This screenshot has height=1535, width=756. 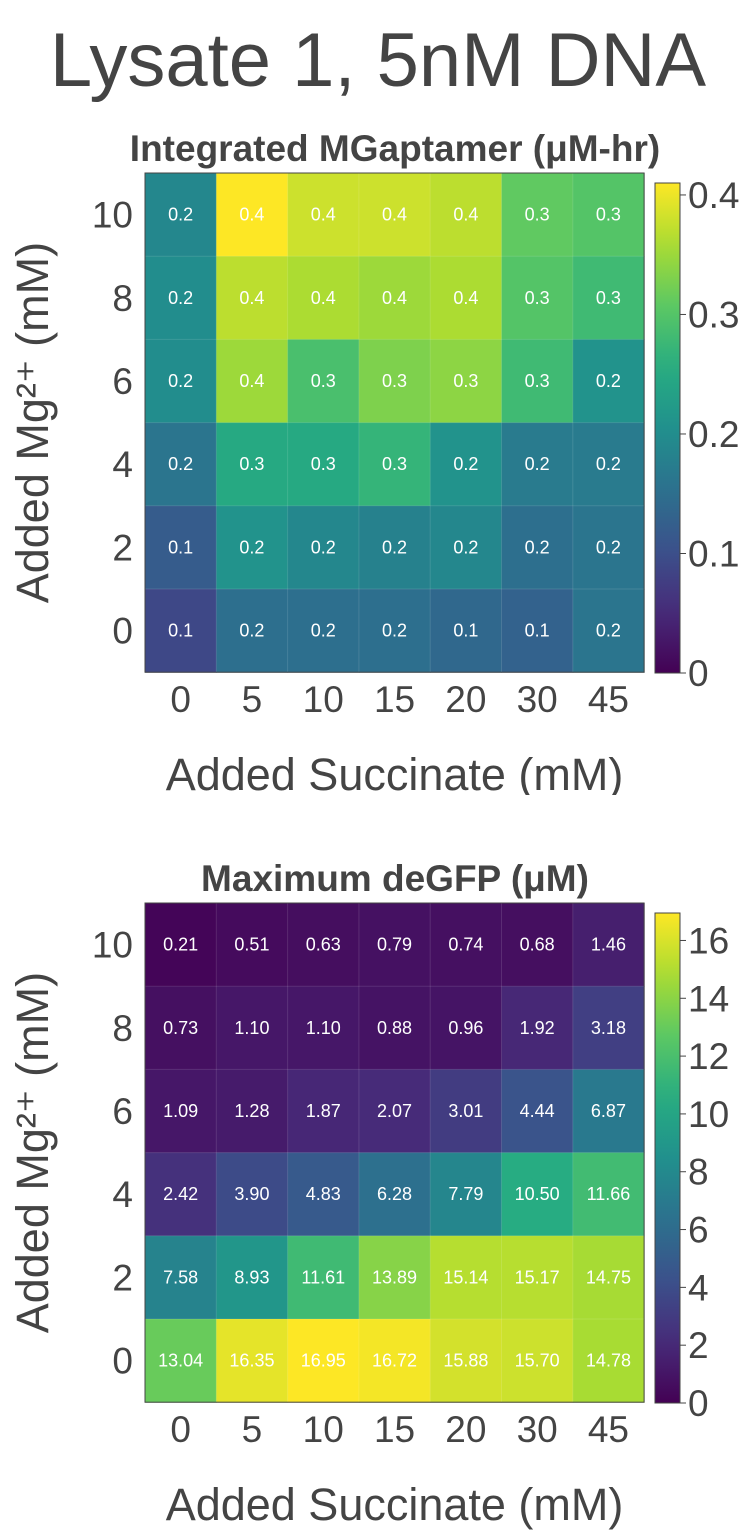 I want to click on y-axis-label: Added Mg²⁺ (mM), so click(x=32, y=1152).